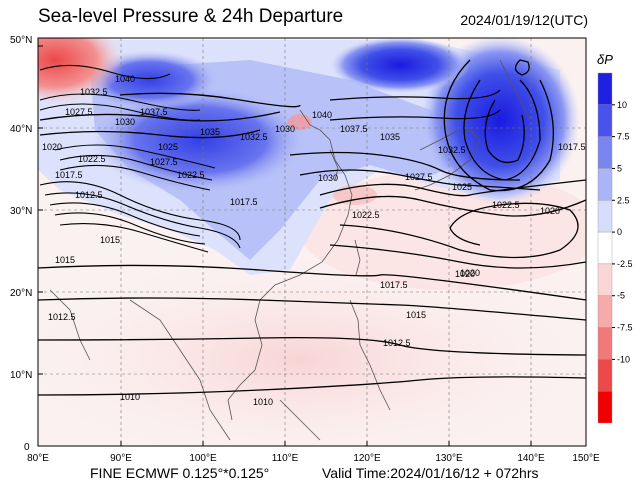  What do you see at coordinates (21, 244) in the screenshot?
I see `lat-labels: 50°N 40°N 30°N 20°N 10°N 0` at bounding box center [21, 244].